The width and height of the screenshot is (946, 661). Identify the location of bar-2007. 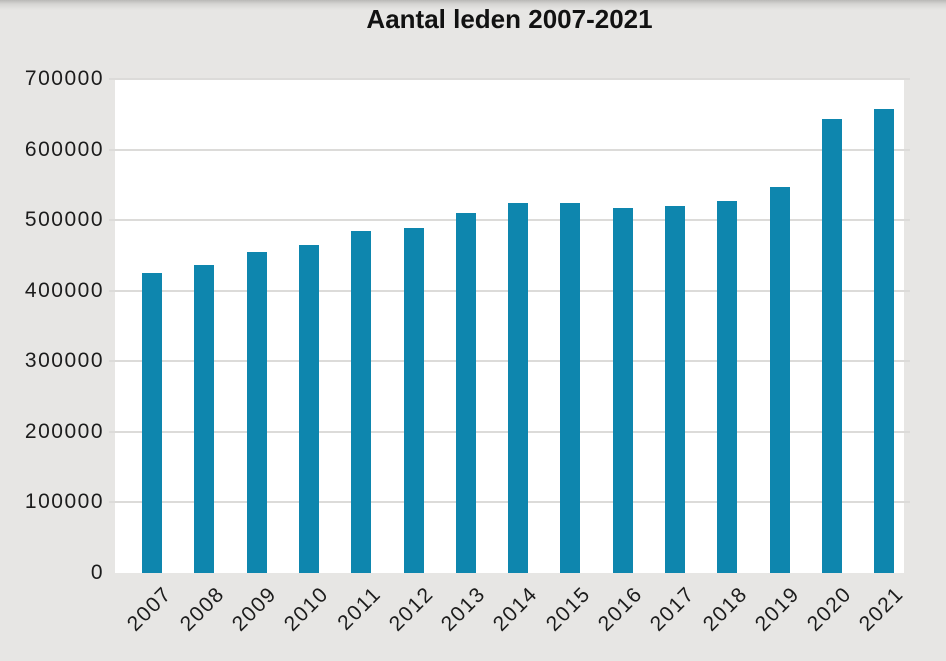
(152, 423).